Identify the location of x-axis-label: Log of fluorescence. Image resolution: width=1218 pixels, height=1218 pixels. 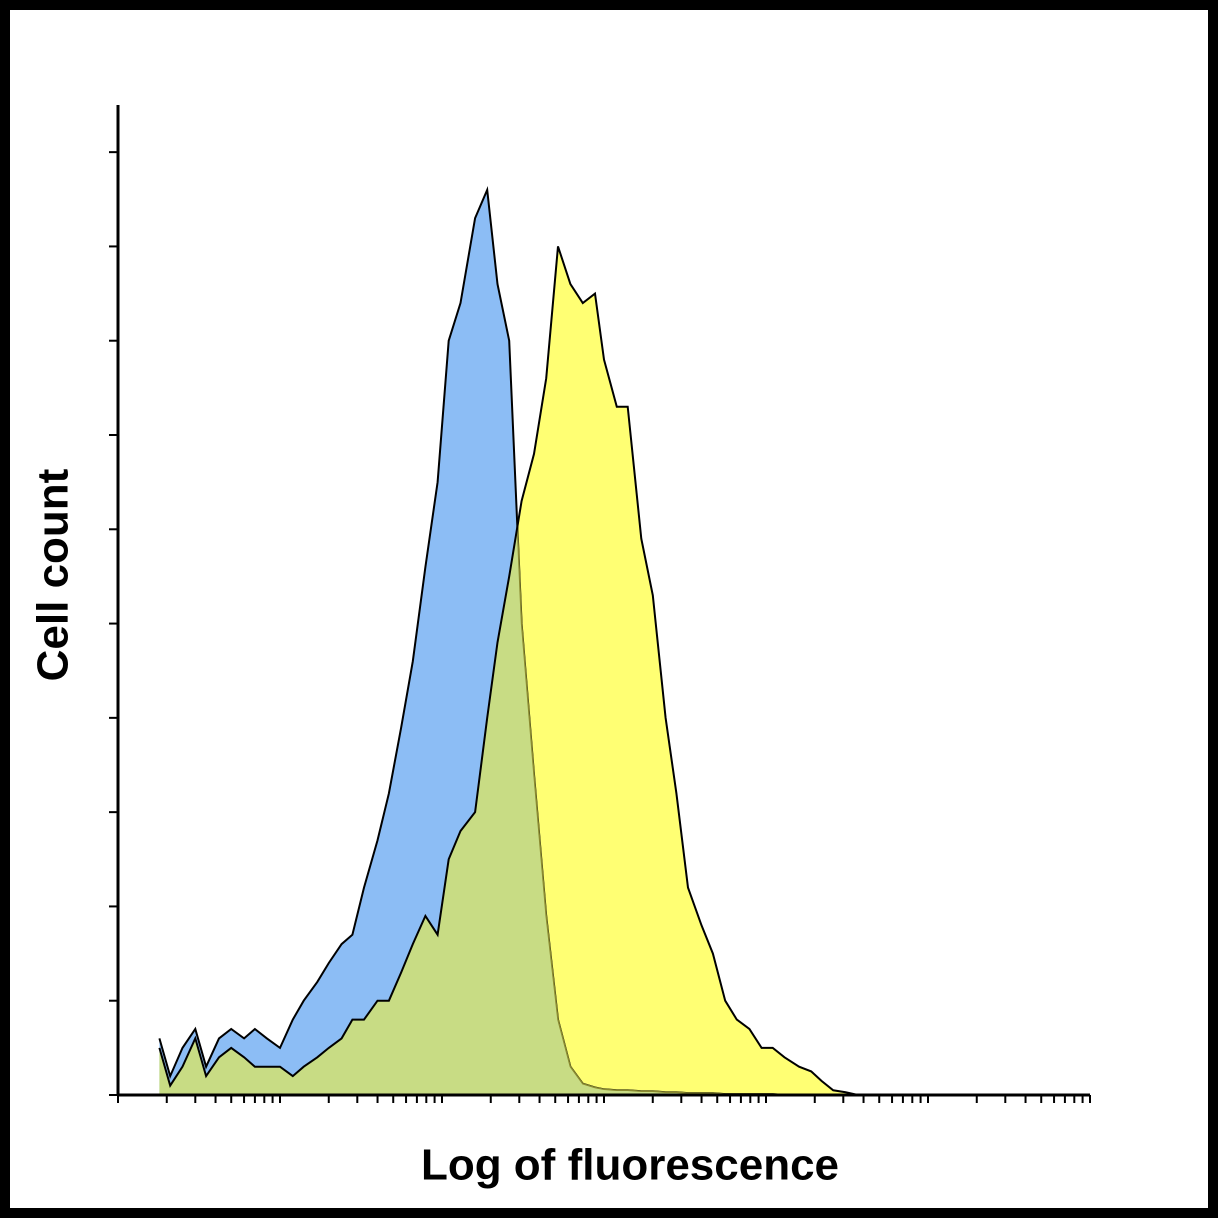
(630, 1165).